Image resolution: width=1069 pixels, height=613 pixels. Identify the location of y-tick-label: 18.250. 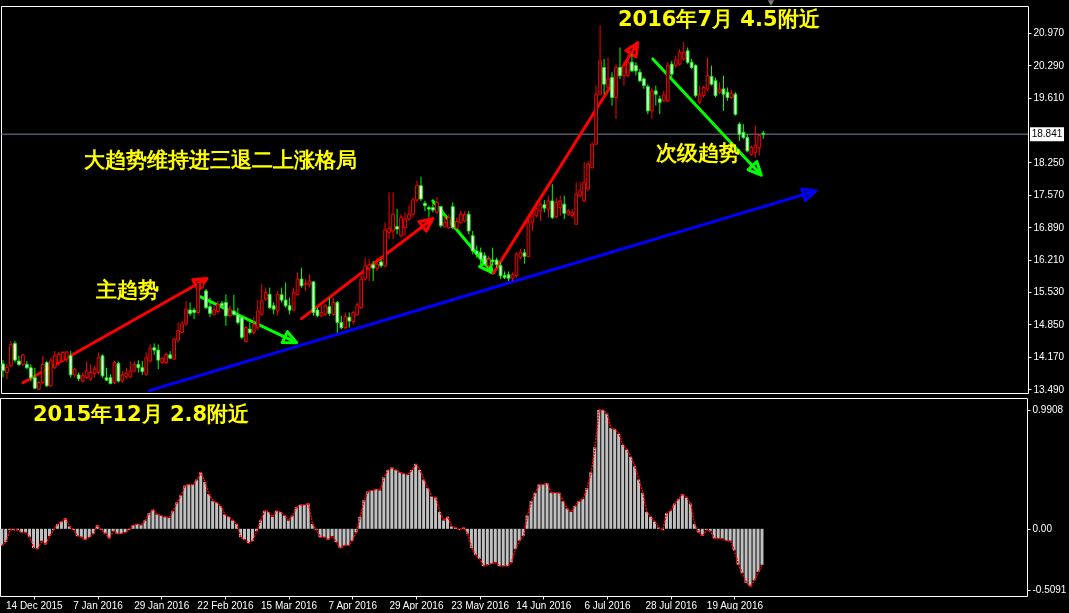
(1049, 162).